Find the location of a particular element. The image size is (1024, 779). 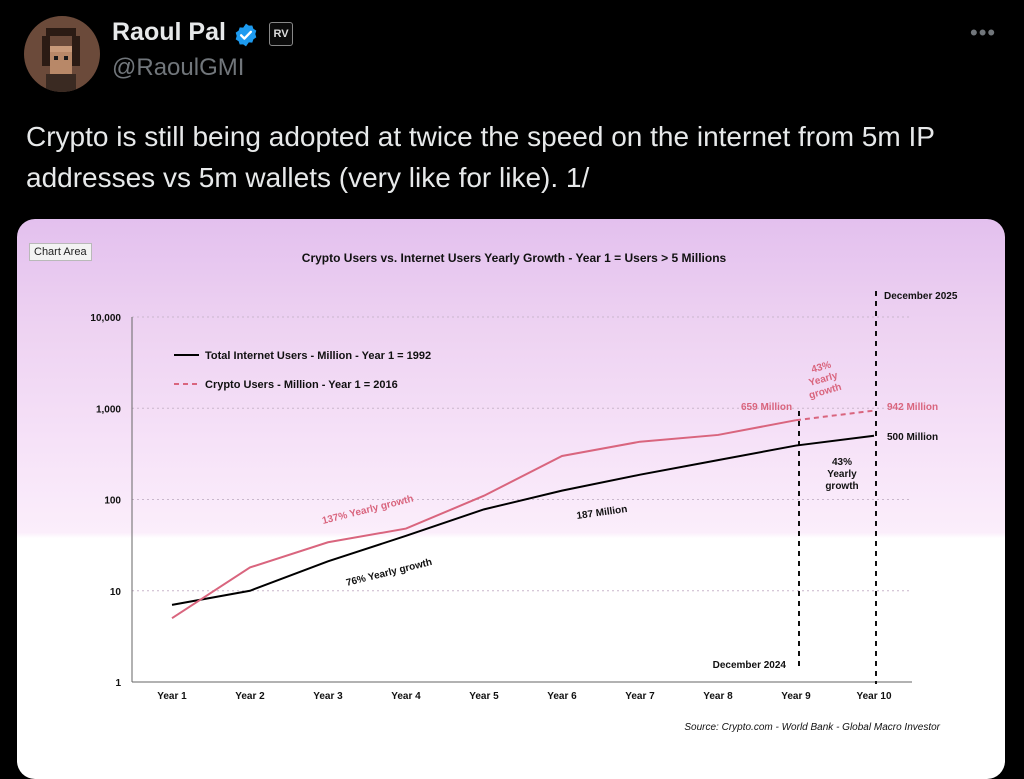

x-tick-label: Year 2 is located at coordinates (250, 696).